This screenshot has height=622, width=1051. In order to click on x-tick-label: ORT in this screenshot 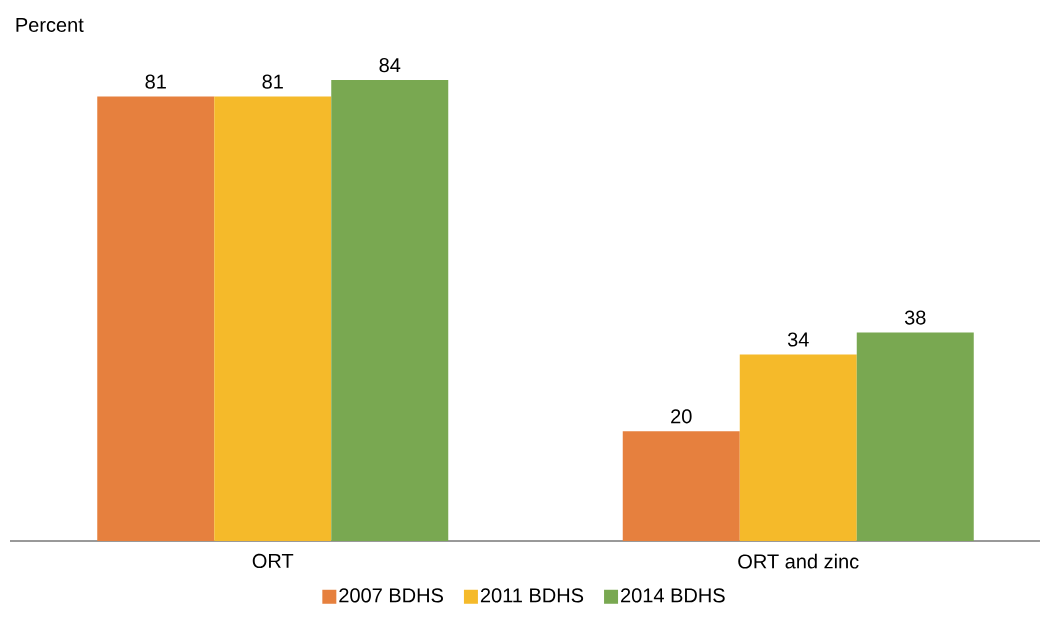, I will do `click(273, 561)`.